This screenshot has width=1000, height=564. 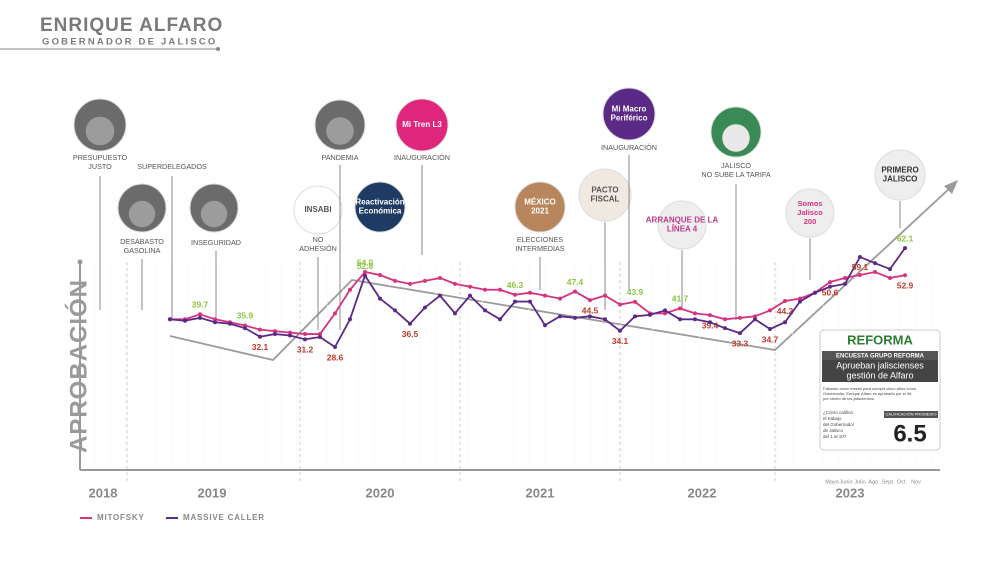 What do you see at coordinates (629, 109) in the screenshot?
I see `event-icon-text: Mi Macro` at bounding box center [629, 109].